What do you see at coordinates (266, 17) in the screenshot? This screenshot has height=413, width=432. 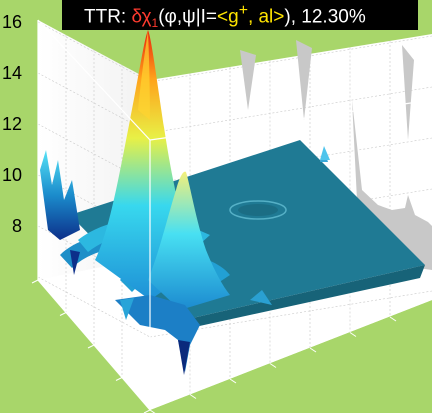 I see `title-braket-end: , al>` at bounding box center [266, 17].